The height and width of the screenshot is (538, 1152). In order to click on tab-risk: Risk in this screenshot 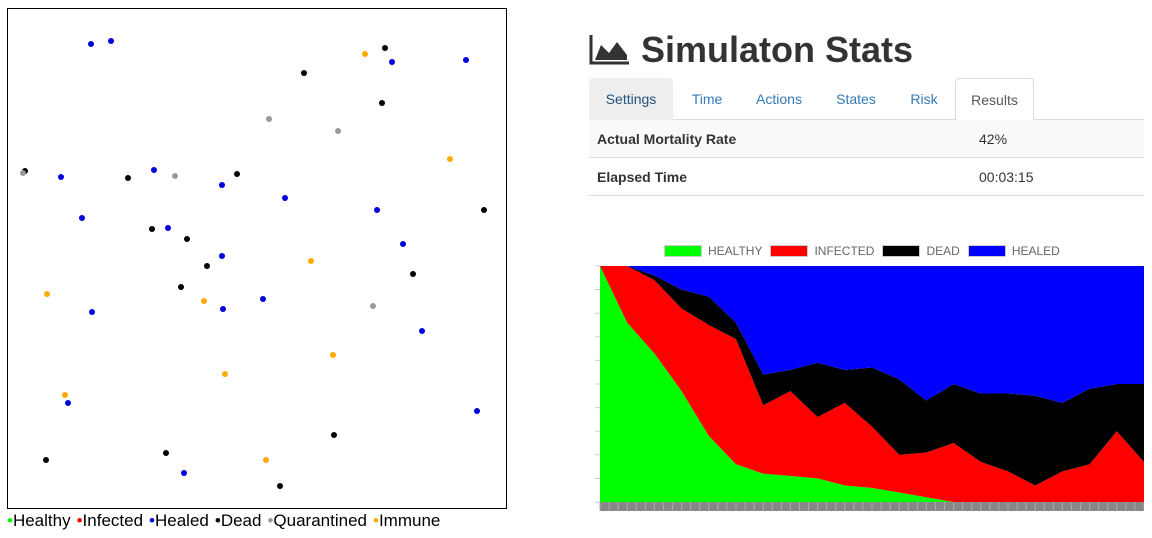, I will do `click(924, 99)`.